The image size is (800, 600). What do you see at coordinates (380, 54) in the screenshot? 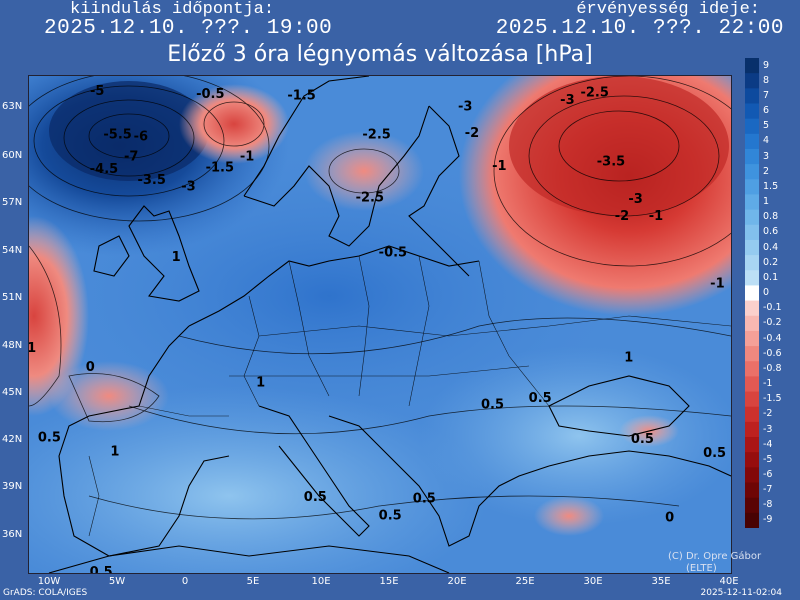
I see `map-title: Előző 3 óra légnyomás változása [hPa]` at bounding box center [380, 54].